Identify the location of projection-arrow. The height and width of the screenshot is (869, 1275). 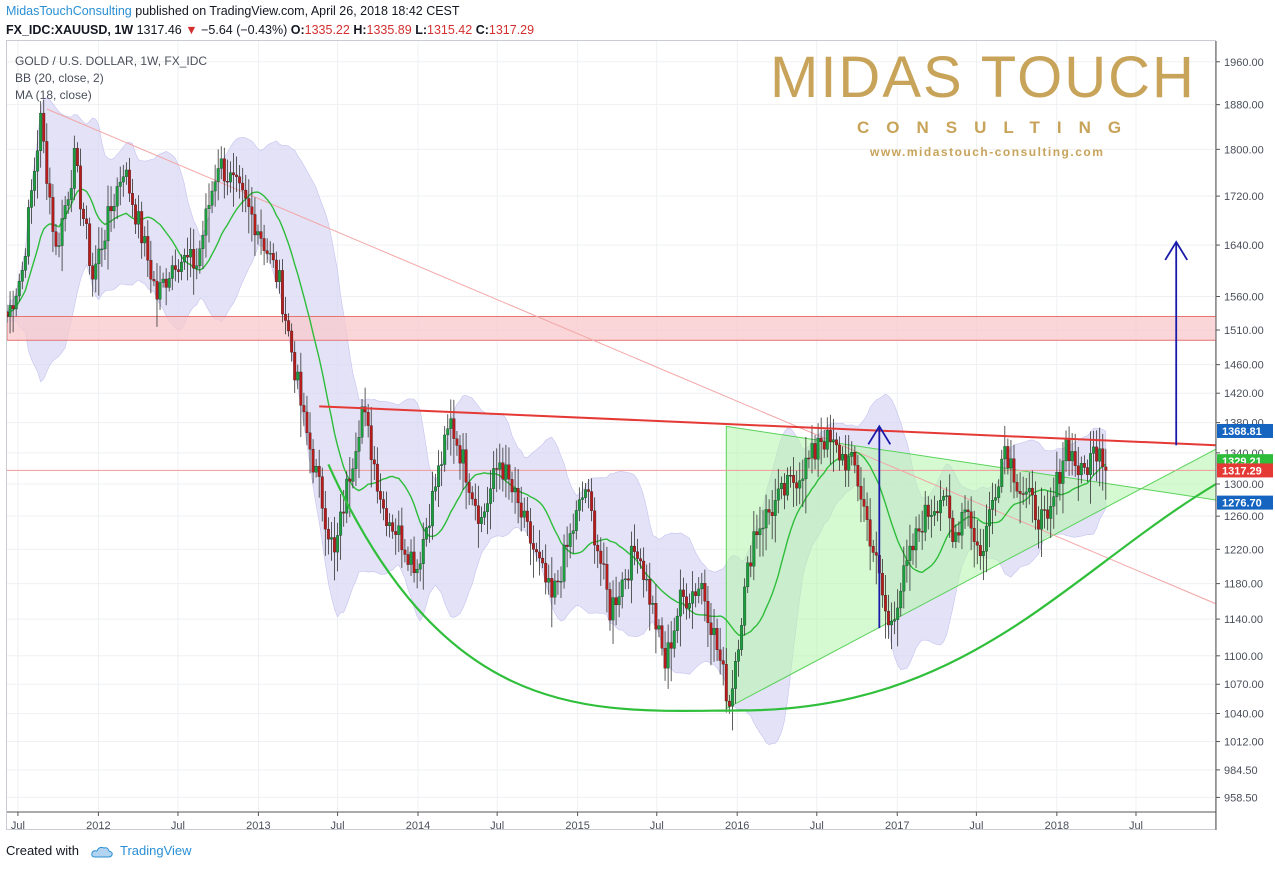
(879, 526).